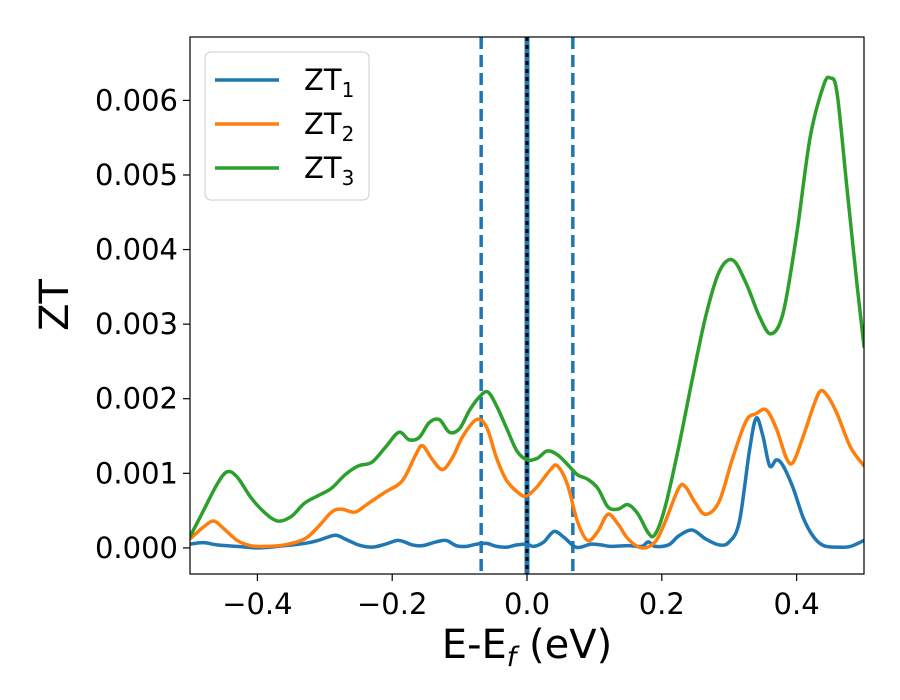  I want to click on reference-lines, so click(527, 305).